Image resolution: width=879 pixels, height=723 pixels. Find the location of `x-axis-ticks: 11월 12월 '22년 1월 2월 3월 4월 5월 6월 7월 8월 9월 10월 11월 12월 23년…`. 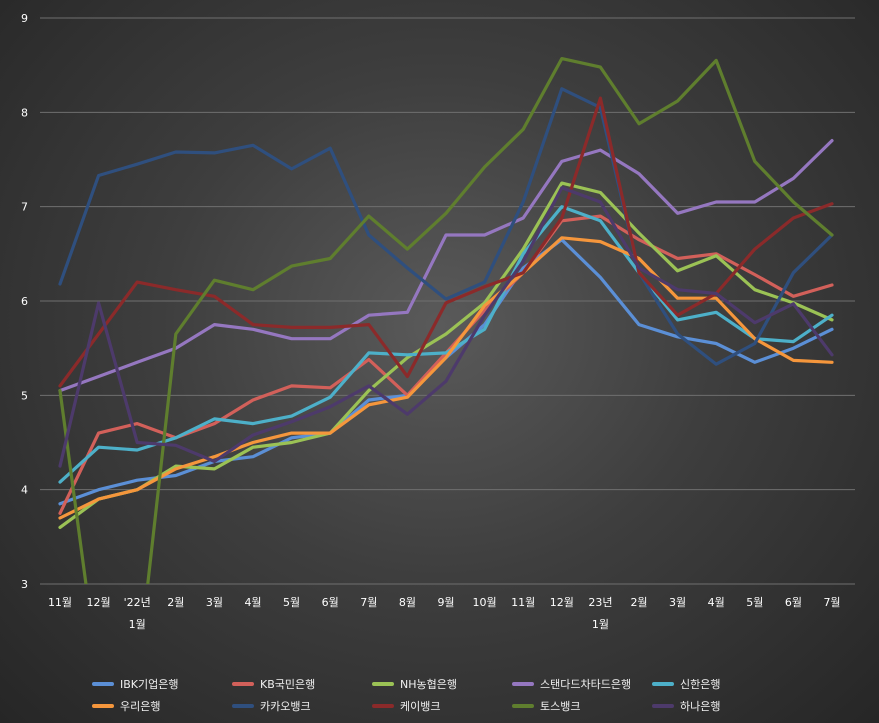

x-axis-ticks: 11월 12월 '22년 1월 2월 3월 4월 5월 6월 7월 8월 9월 10월 11월 12월 23년… is located at coordinates (444, 613).